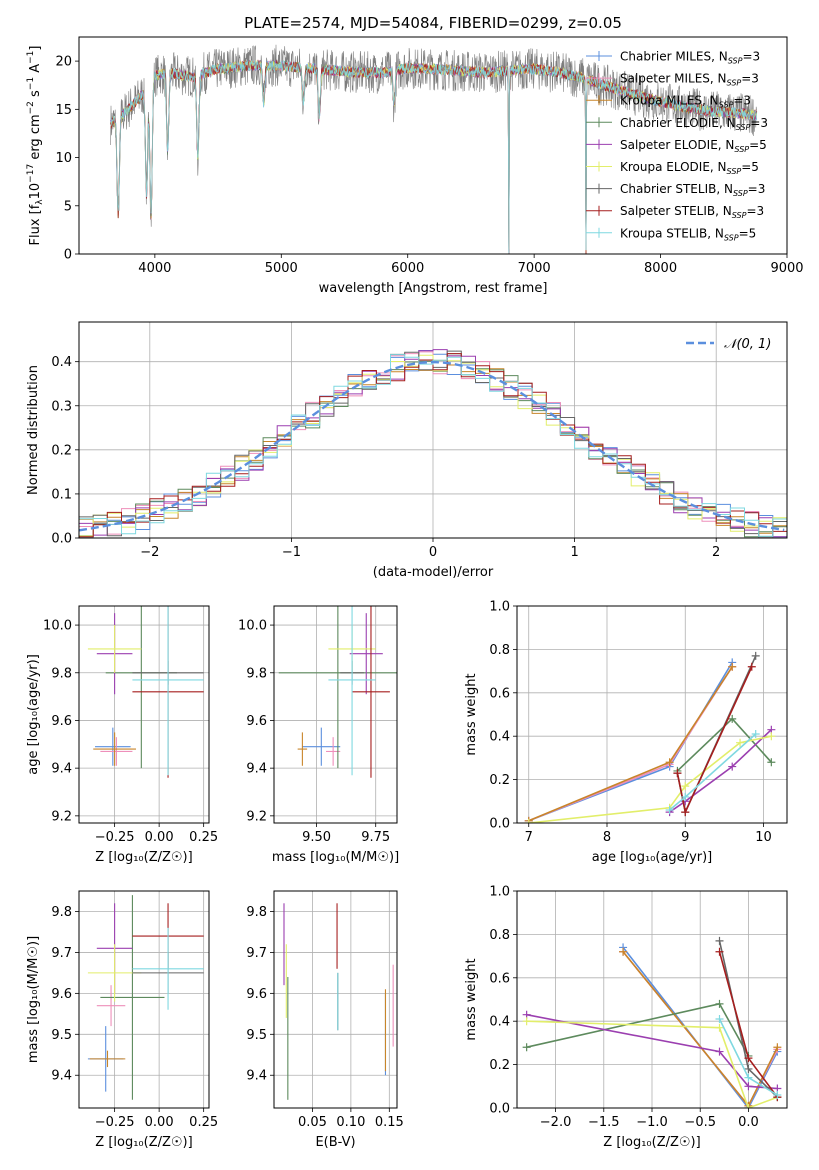  What do you see at coordinates (690, 58) in the screenshot?
I see `legend-entry: Chabrier MILES, NSSP=3` at bounding box center [690, 58].